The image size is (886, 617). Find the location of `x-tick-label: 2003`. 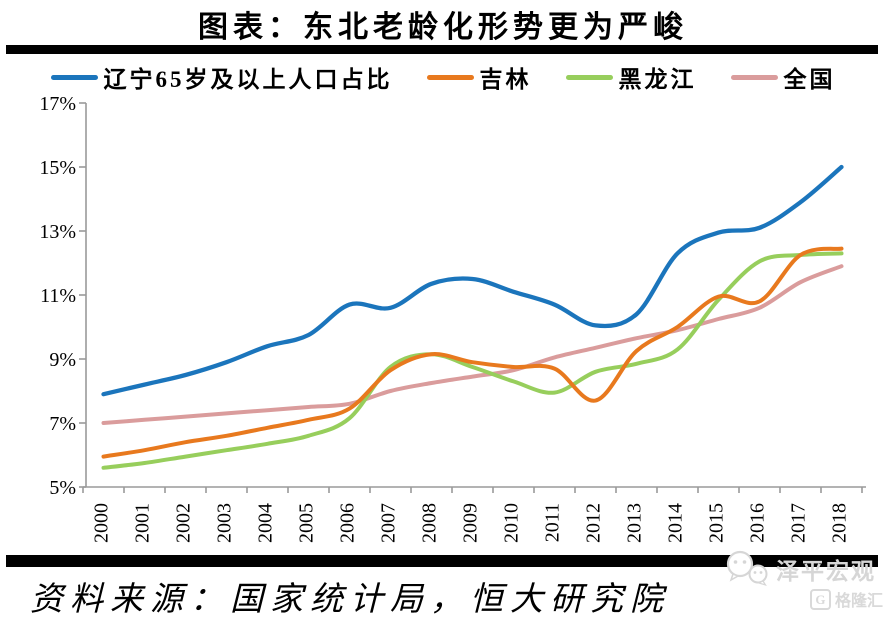

x-tick-label: 2003 is located at coordinates (225, 523).